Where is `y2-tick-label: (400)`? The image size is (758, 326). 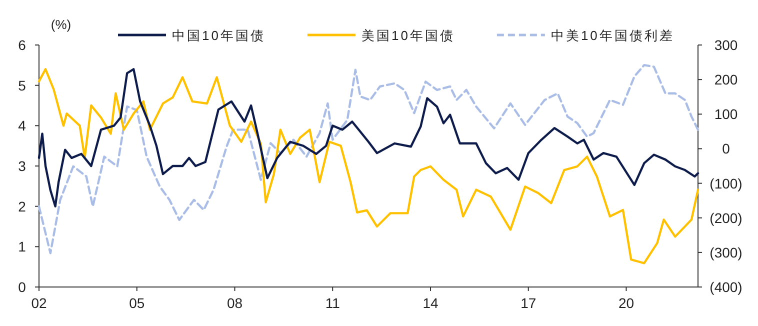 y2-tick-label: (400) is located at coordinates (726, 287).